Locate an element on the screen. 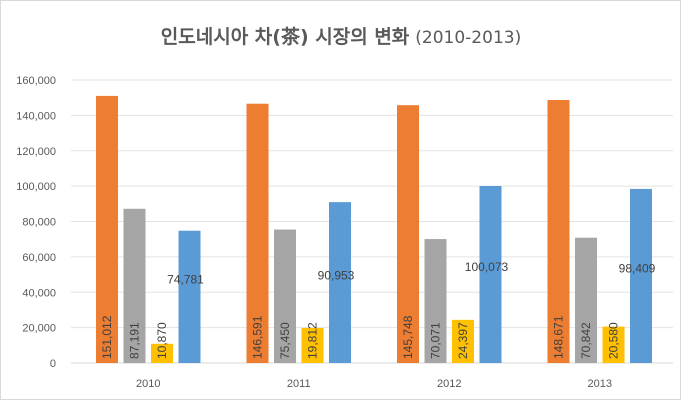  data-label: 148,671 is located at coordinates (559, 337).